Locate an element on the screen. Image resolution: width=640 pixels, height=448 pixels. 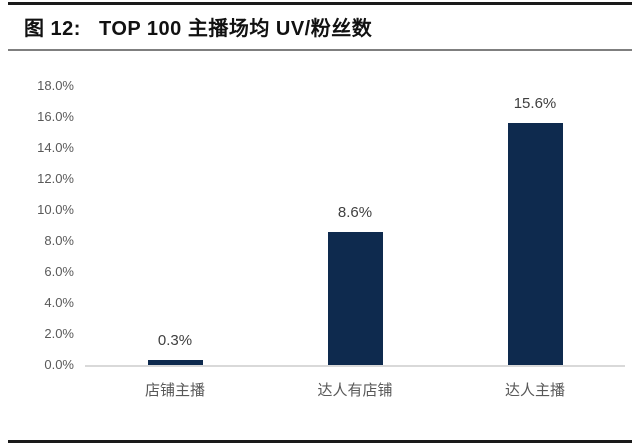
title-underline is located at coordinates (320, 50).